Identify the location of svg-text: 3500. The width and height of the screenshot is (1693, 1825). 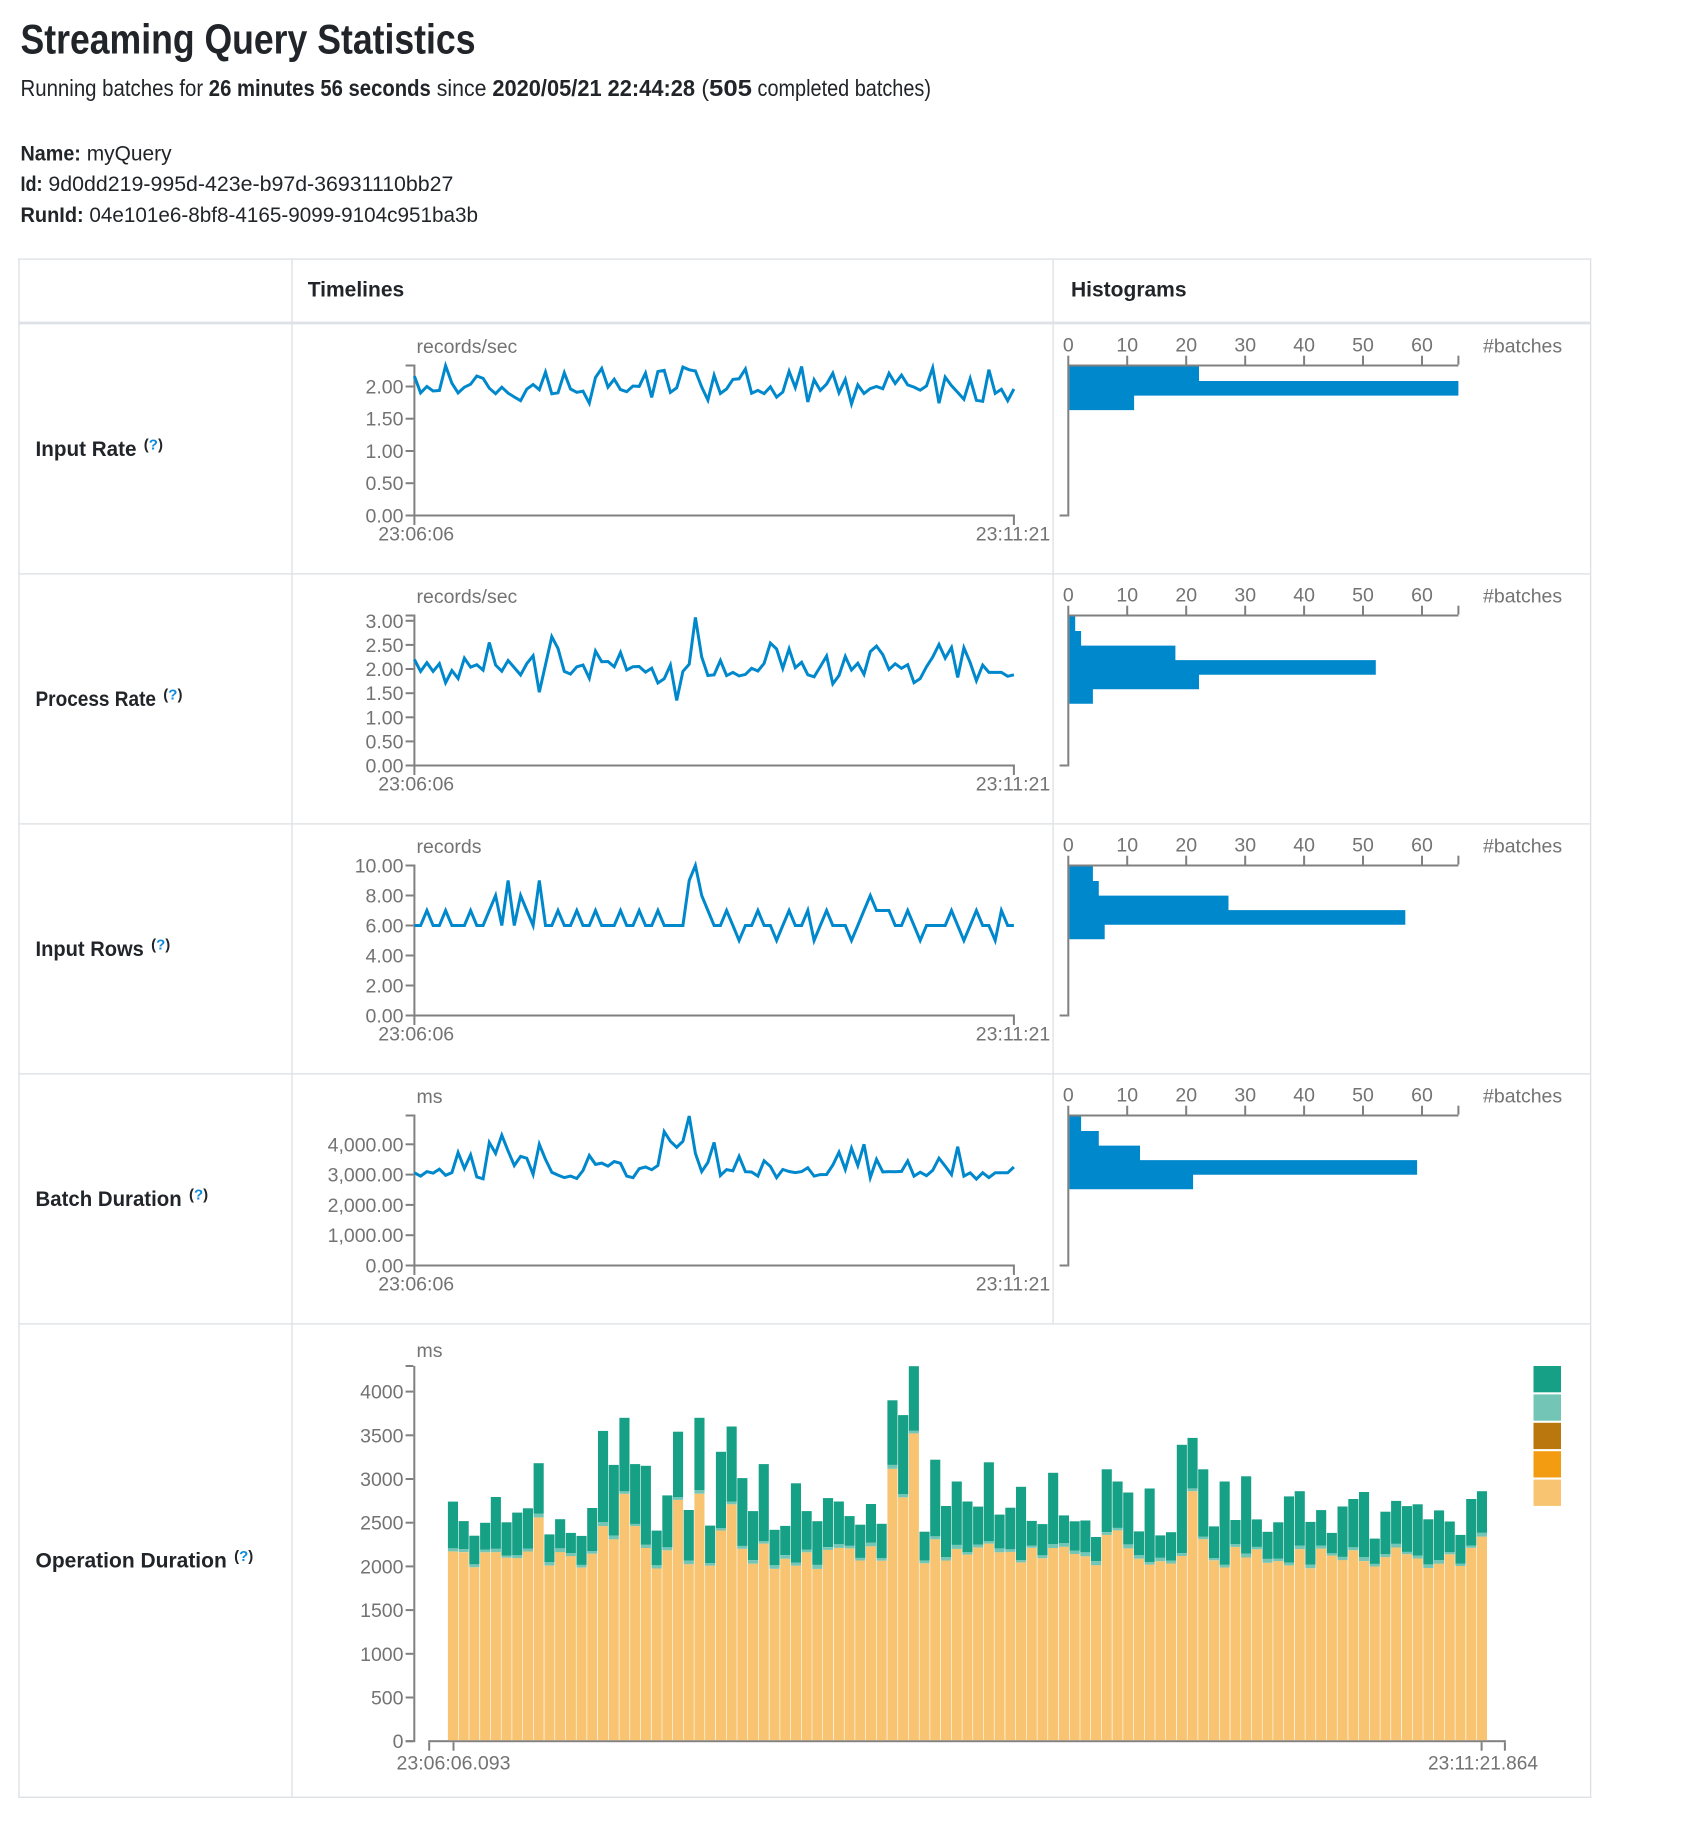
(382, 1436).